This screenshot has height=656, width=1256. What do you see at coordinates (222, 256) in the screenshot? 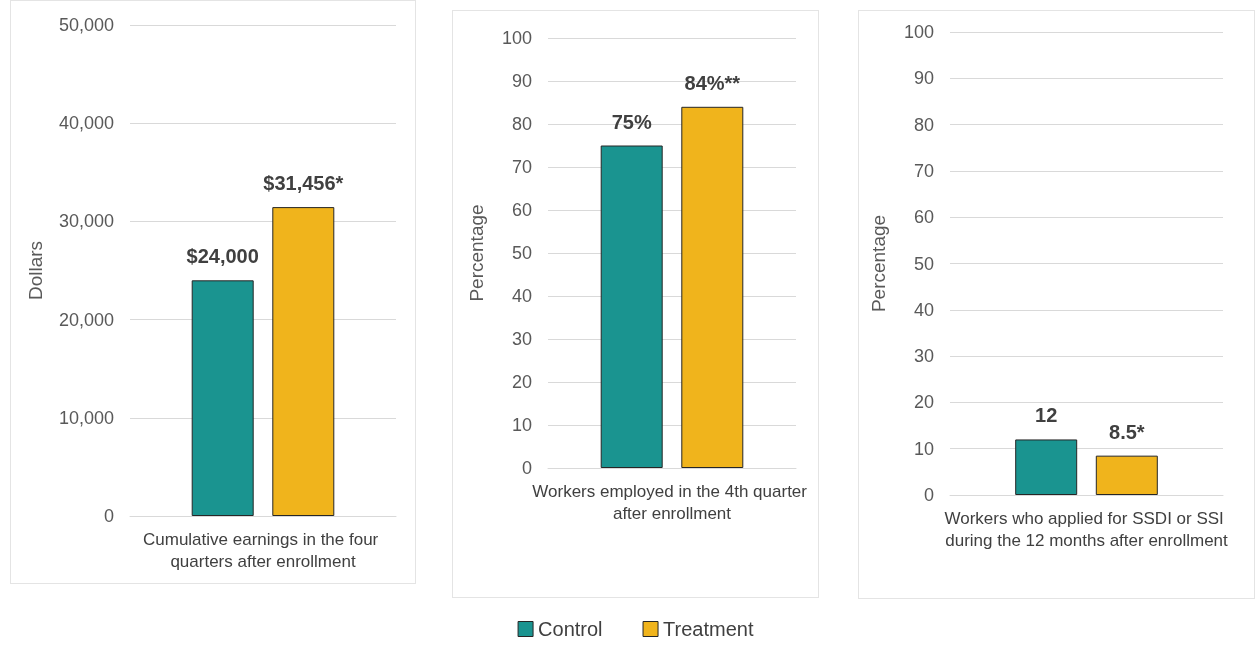
I see `data-label: $24,000` at bounding box center [222, 256].